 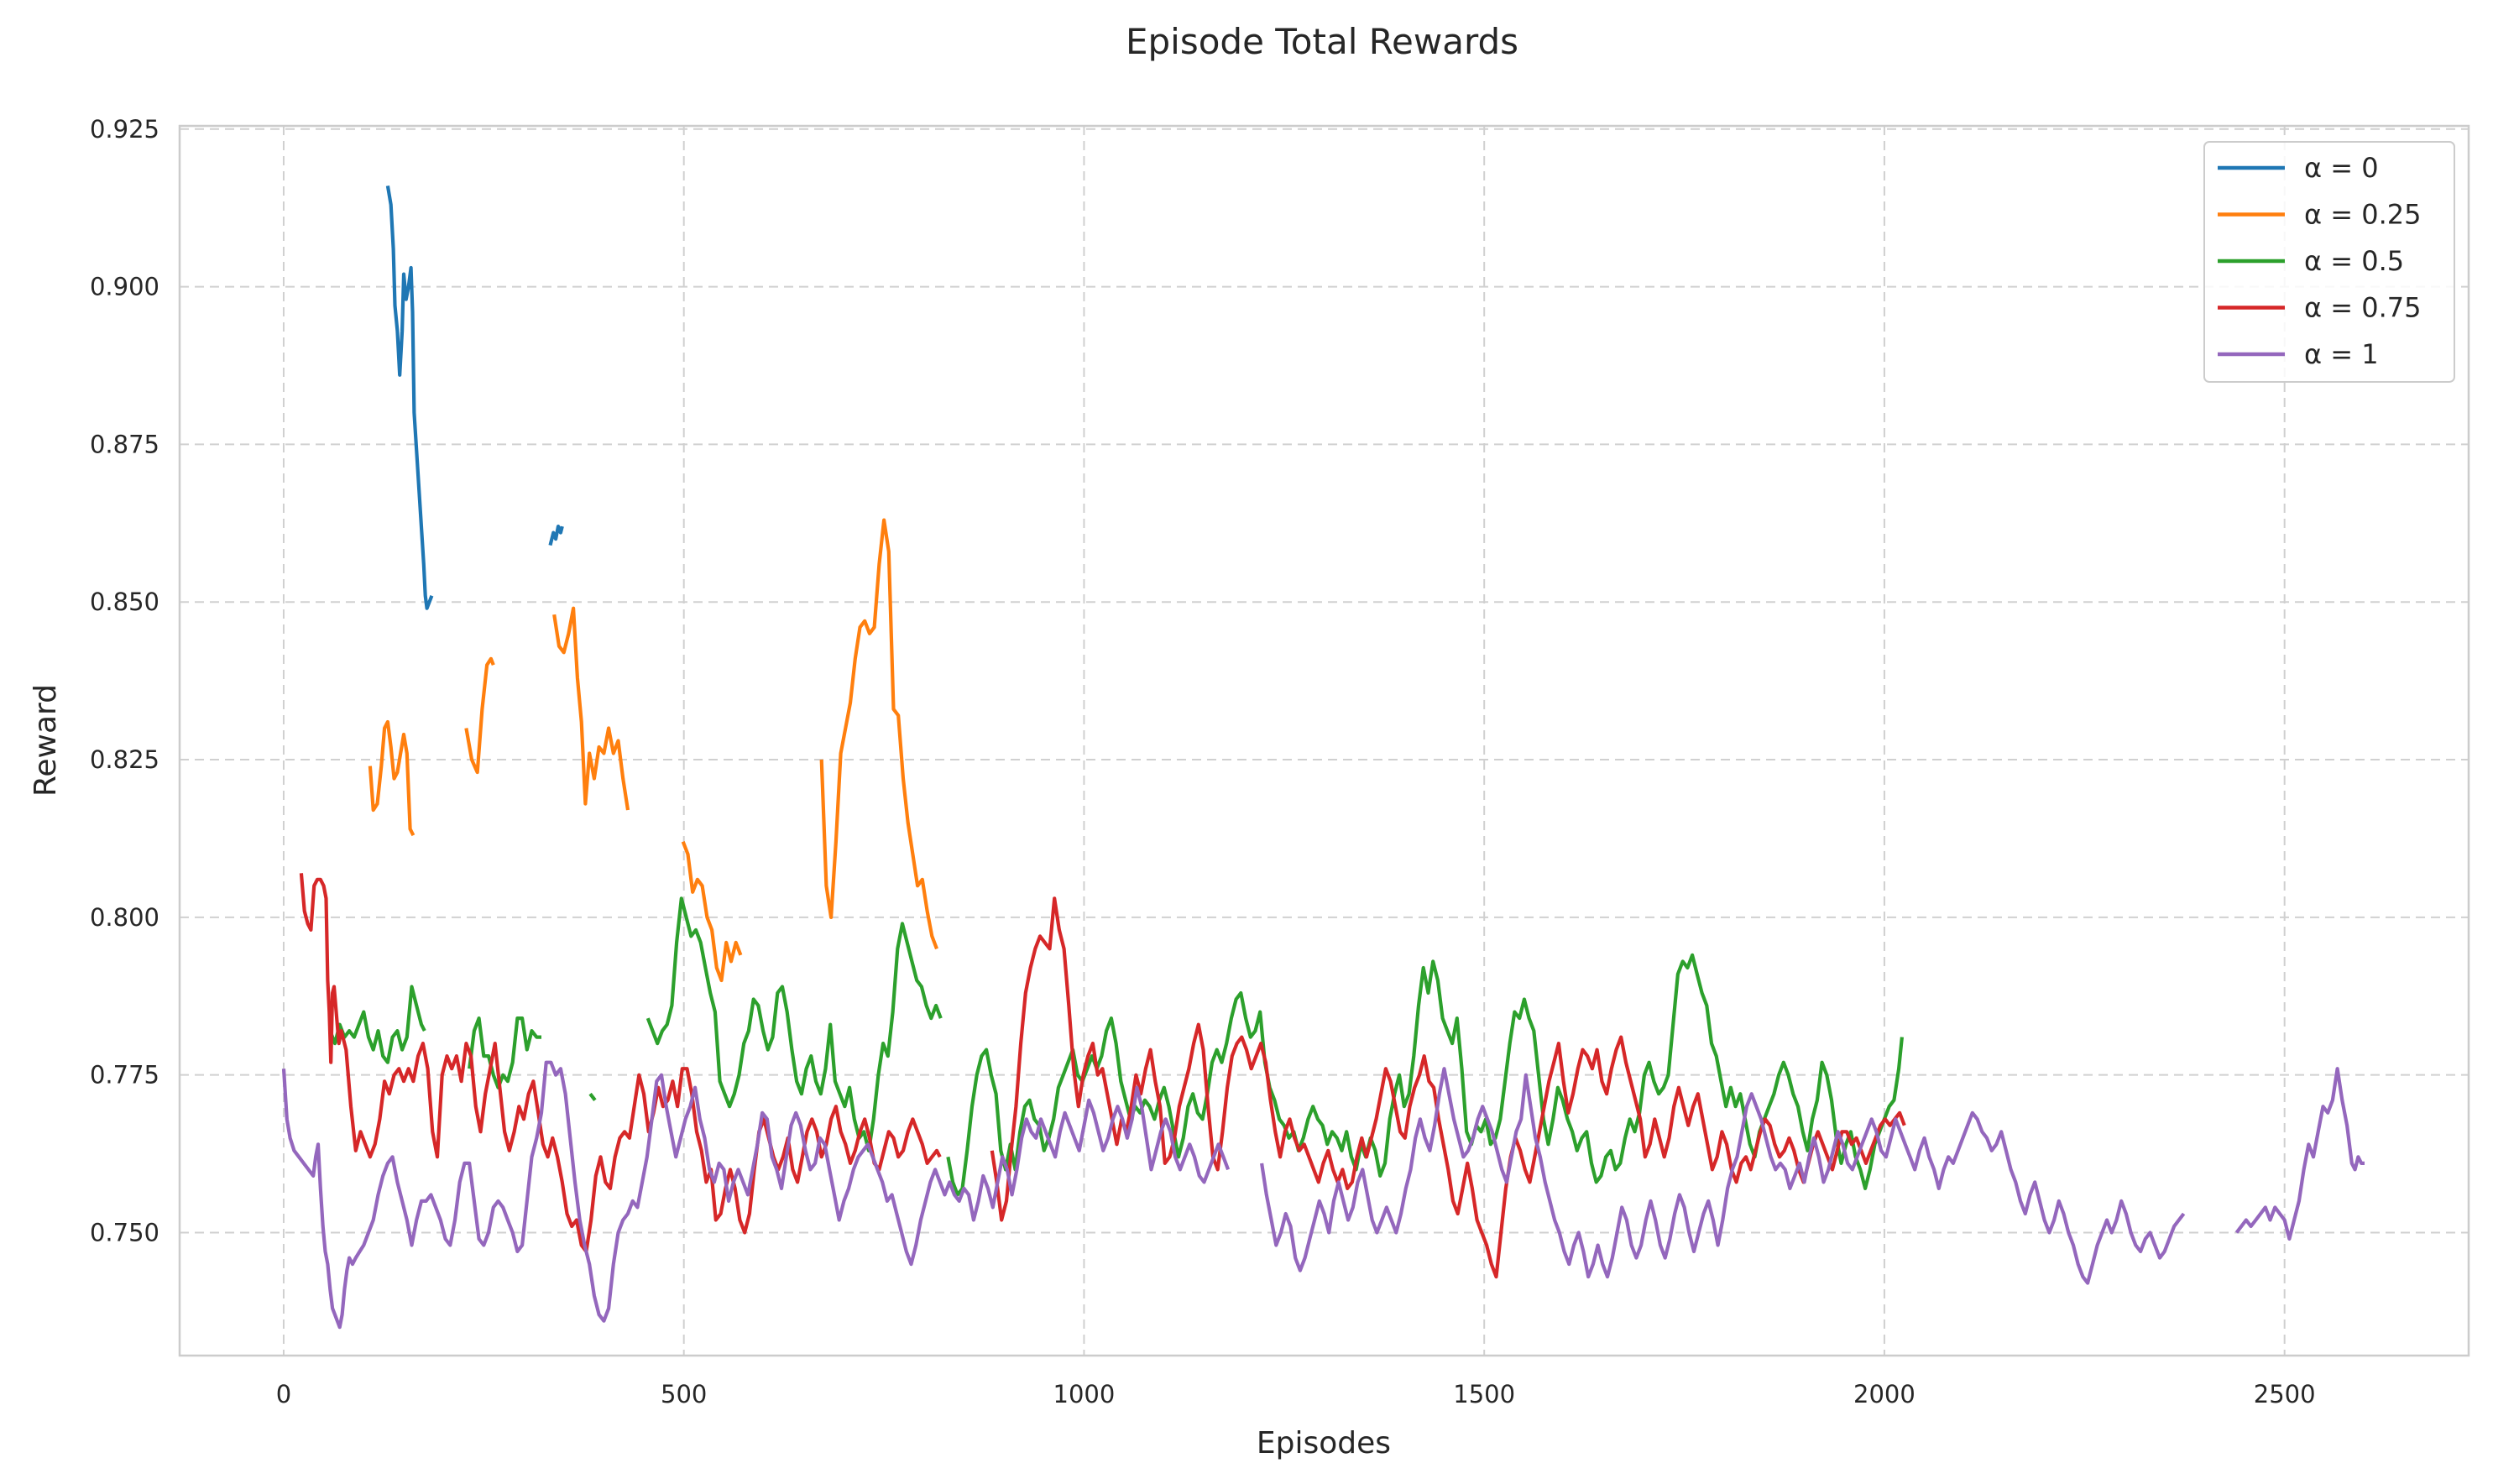 What do you see at coordinates (125, 287) in the screenshot?
I see `y-tick-label: 0.900` at bounding box center [125, 287].